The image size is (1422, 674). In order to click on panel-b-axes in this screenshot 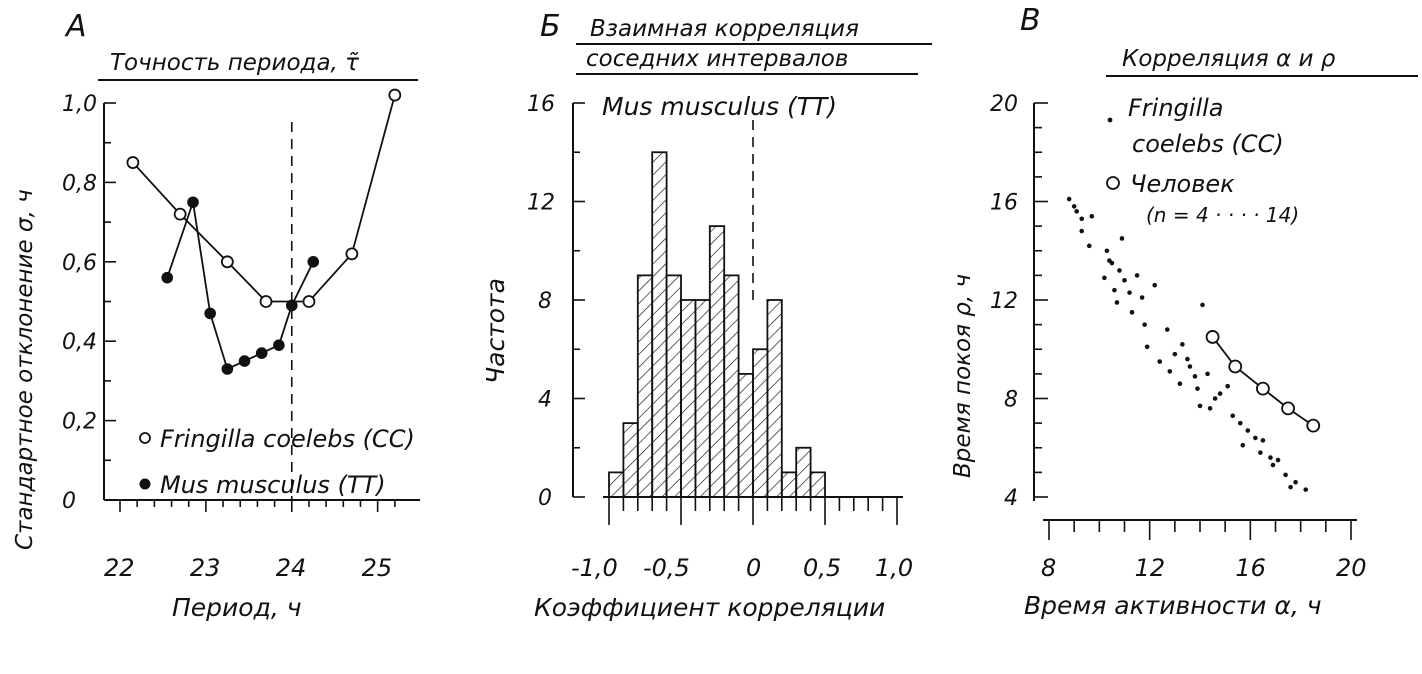, I will do `click(737, 313)`.